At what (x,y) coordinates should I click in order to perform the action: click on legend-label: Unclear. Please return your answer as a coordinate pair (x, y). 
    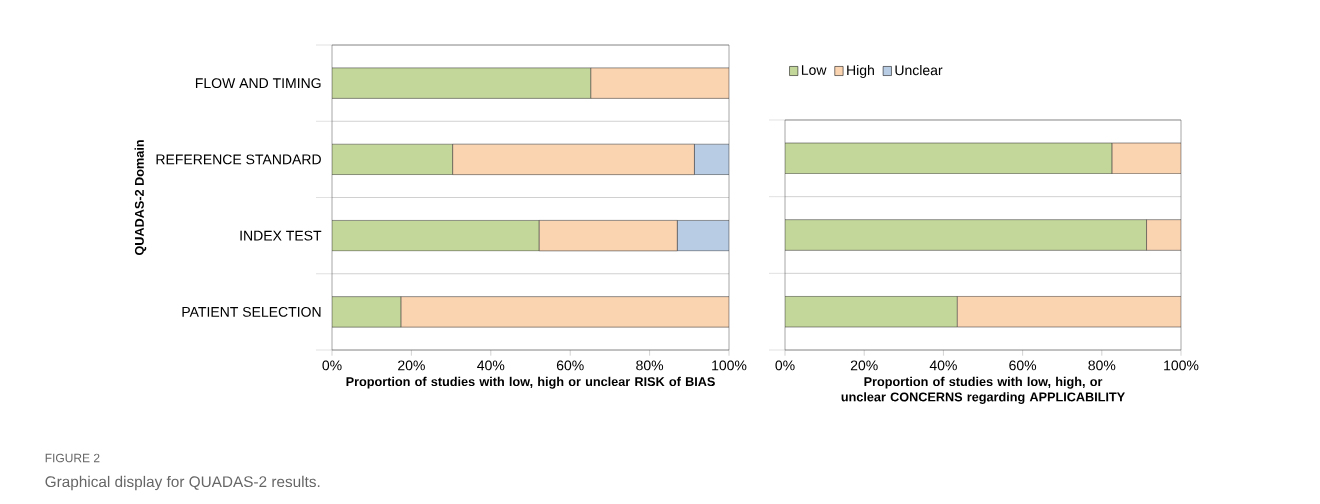
    Looking at the image, I should click on (919, 70).